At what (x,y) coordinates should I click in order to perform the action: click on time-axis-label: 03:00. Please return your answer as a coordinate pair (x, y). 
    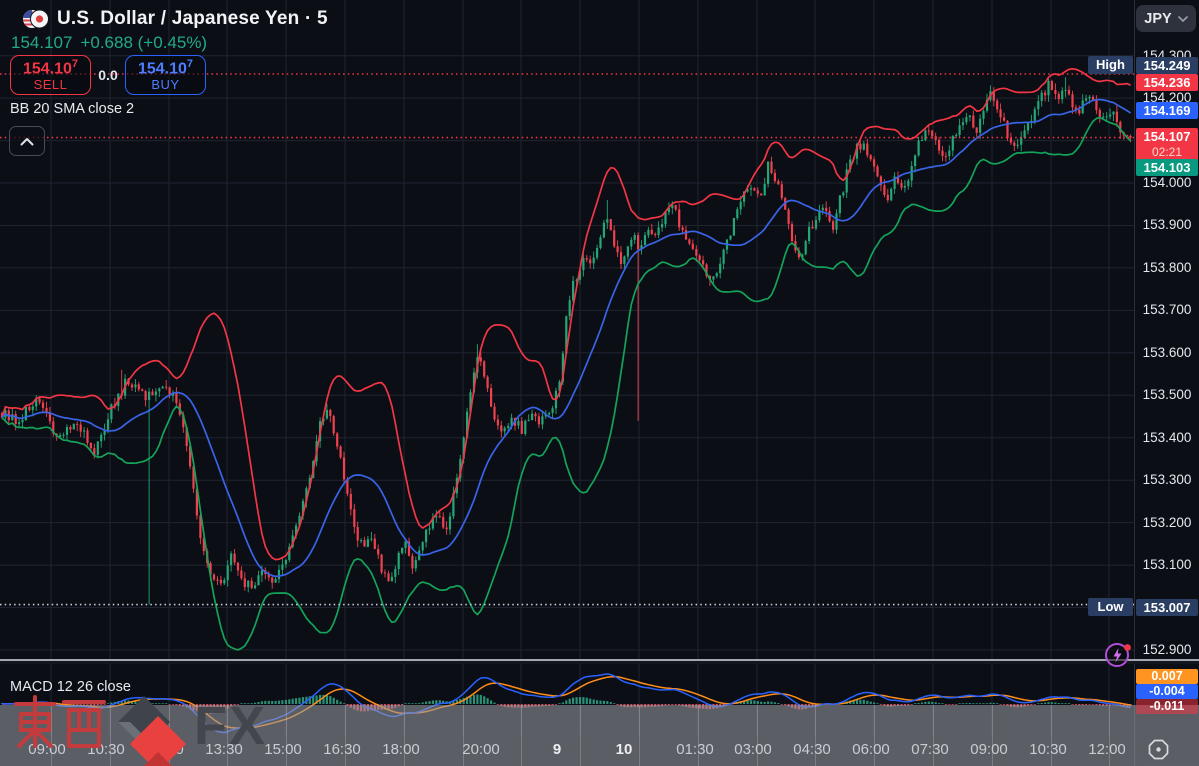
    Looking at the image, I should click on (753, 749).